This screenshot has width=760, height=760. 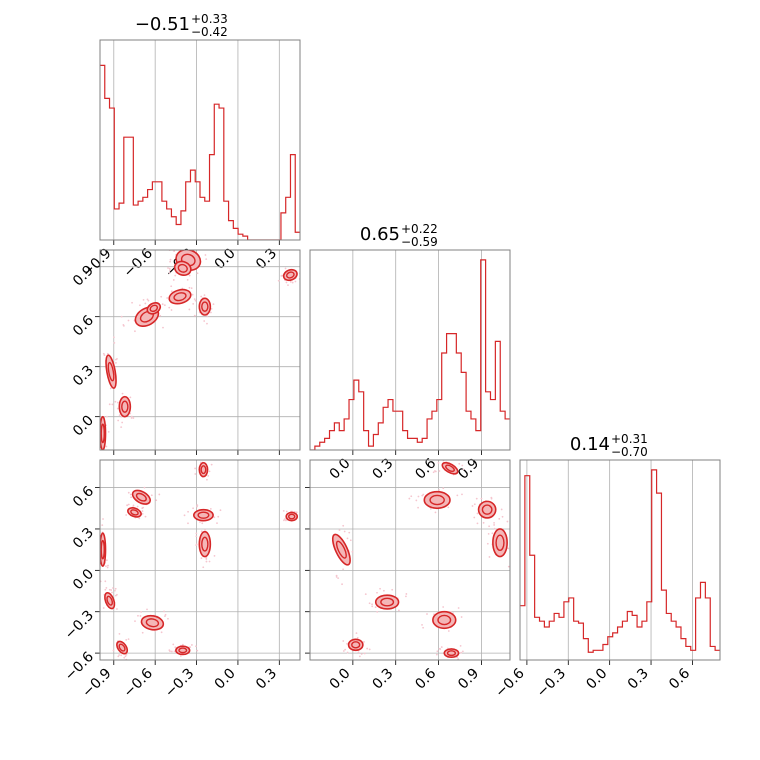 I want to click on x-tick-label: −0.6, so click(x=509, y=682).